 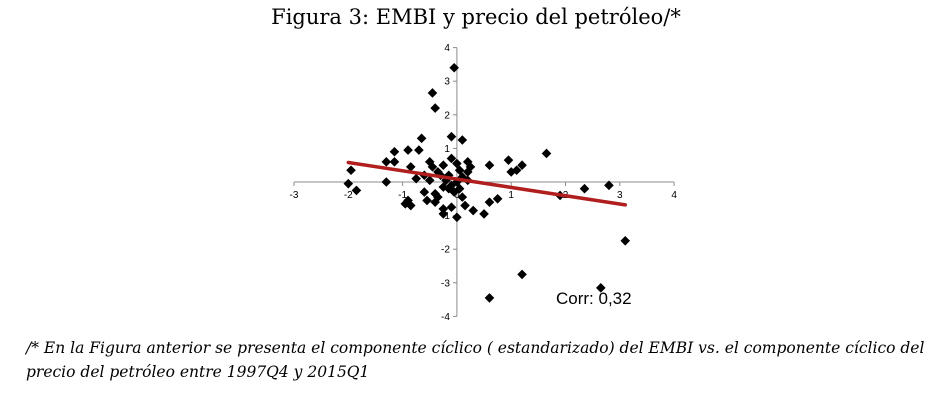 I want to click on trendline-group, so click(x=486, y=183).